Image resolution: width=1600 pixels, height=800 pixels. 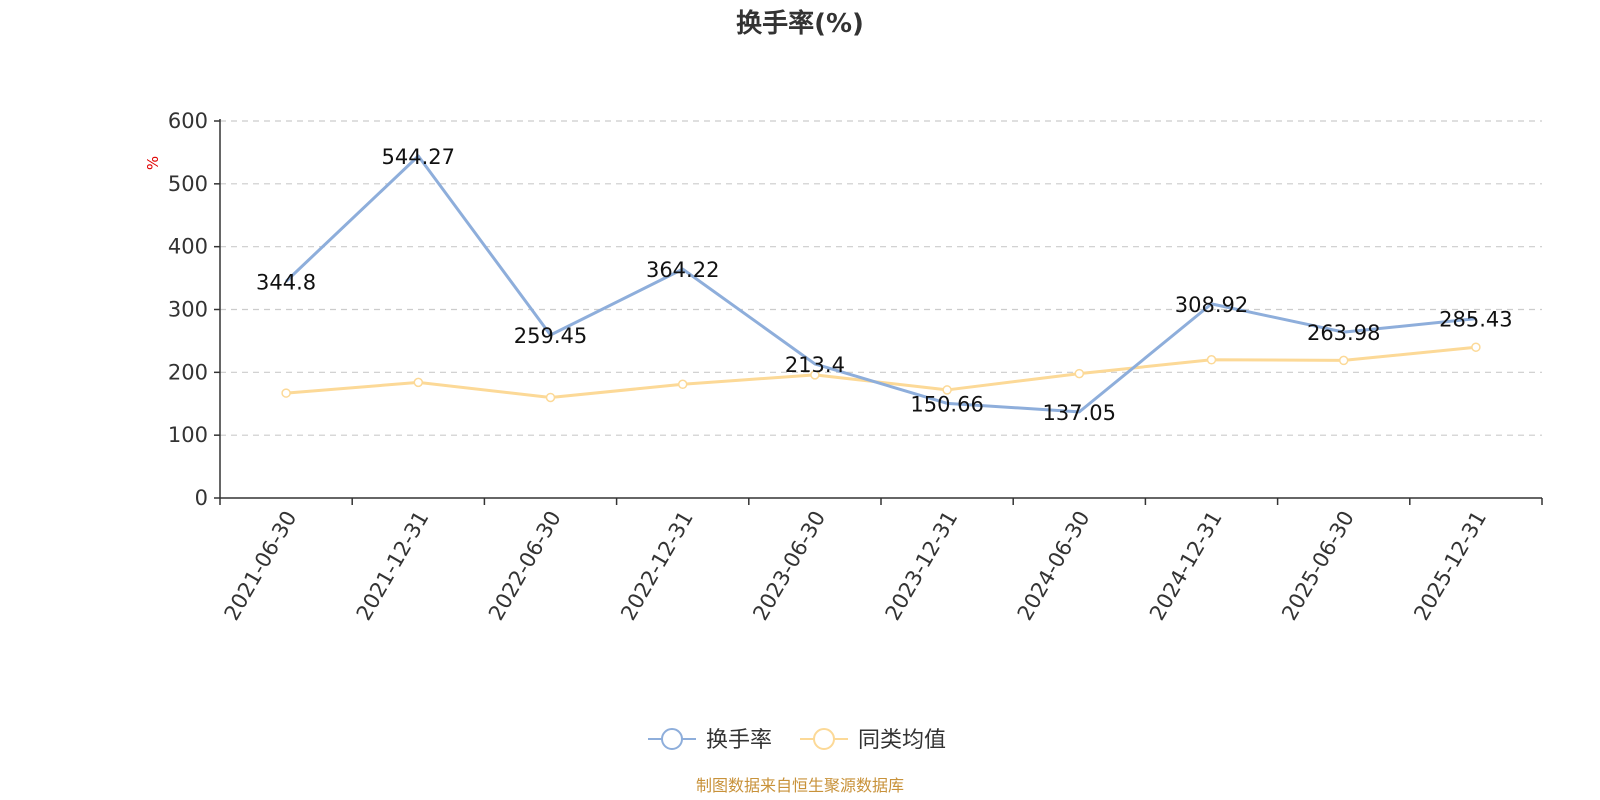 I want to click on legend: 换手率 同类均值, so click(x=797, y=740).